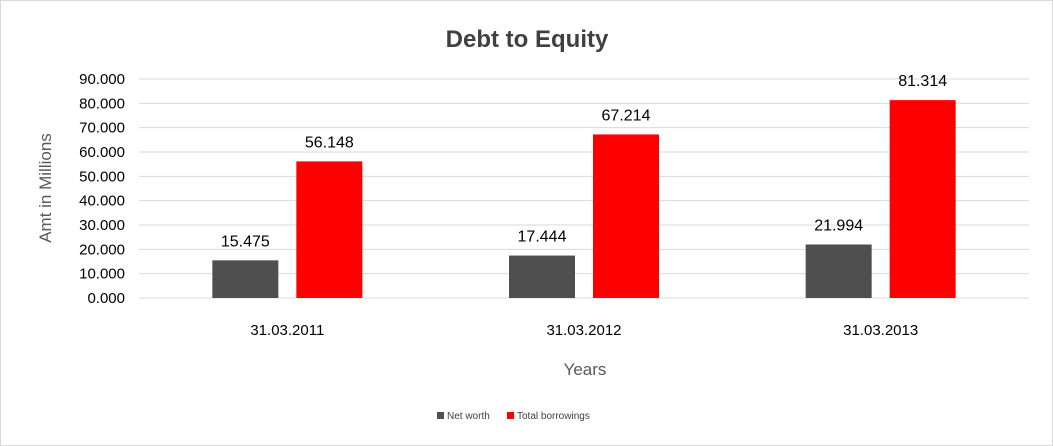  Describe the element at coordinates (880, 330) in the screenshot. I see `x-tick-label: 31.03.2013` at that location.